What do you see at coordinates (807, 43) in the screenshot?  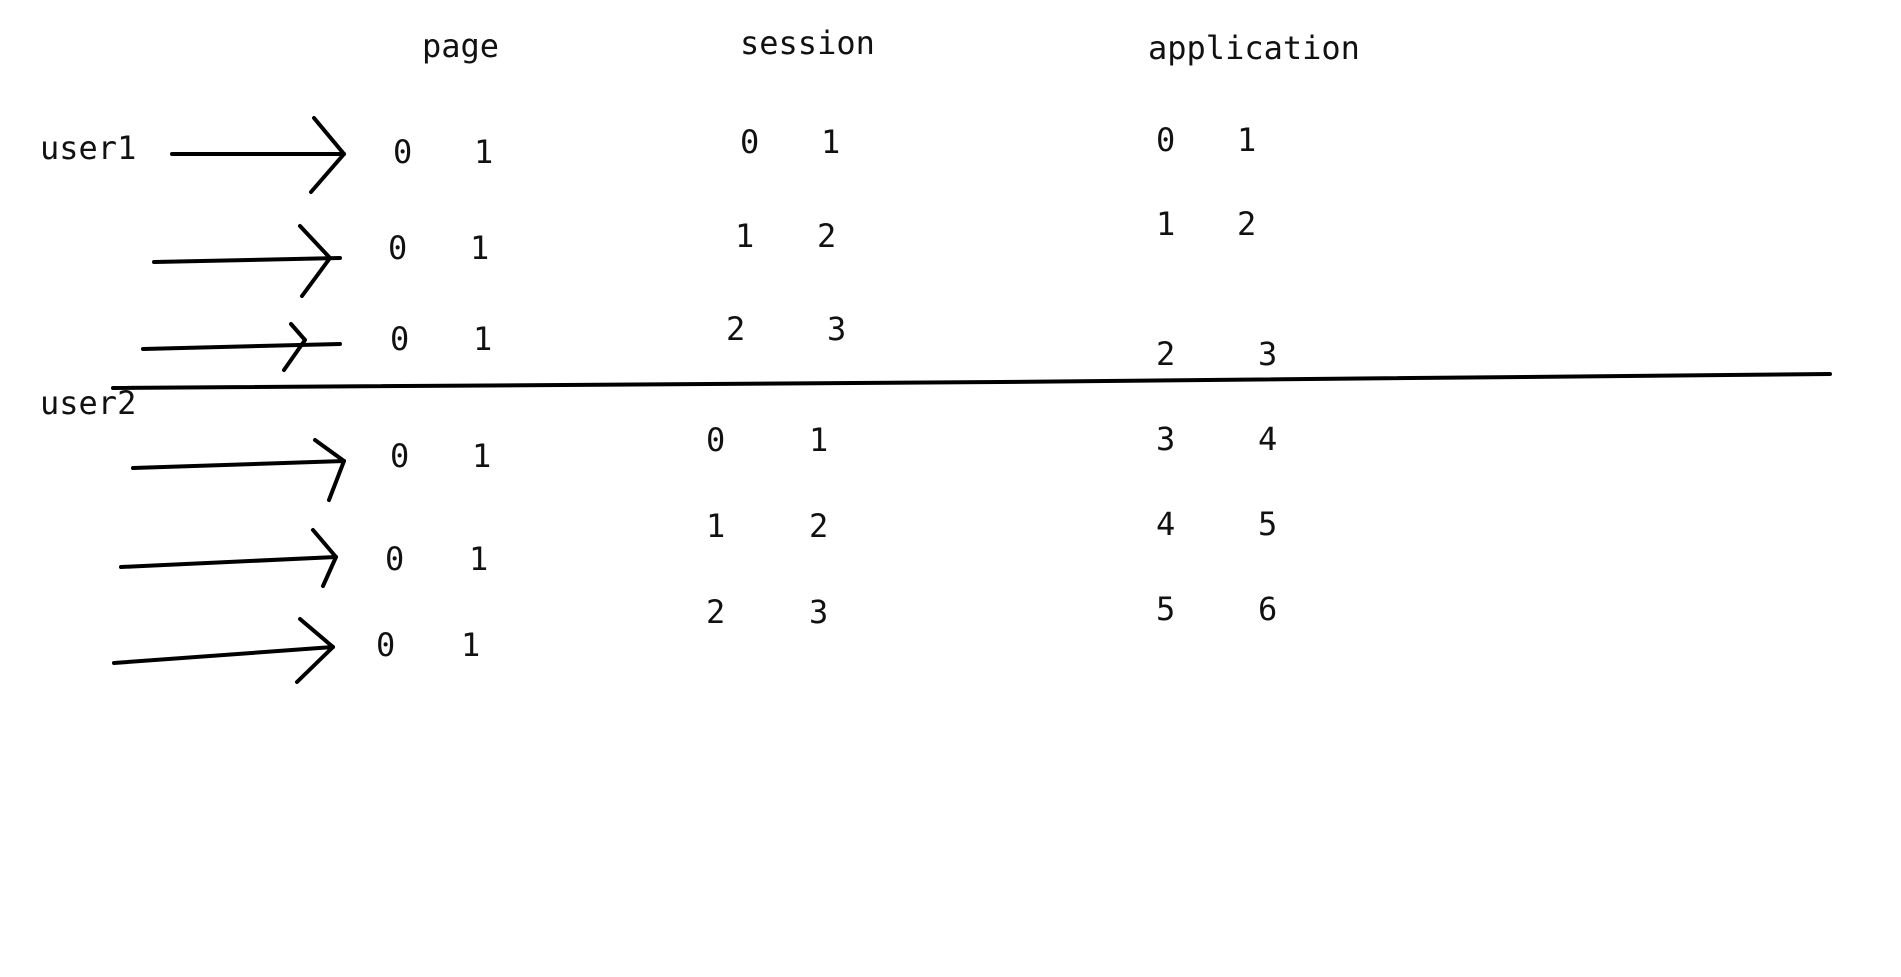 I see `header-session: session` at bounding box center [807, 43].